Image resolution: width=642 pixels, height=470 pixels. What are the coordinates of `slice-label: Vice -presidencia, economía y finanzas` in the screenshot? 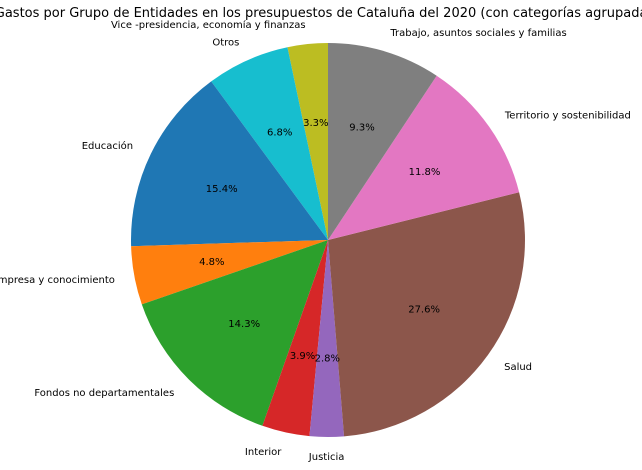 It's located at (208, 25).